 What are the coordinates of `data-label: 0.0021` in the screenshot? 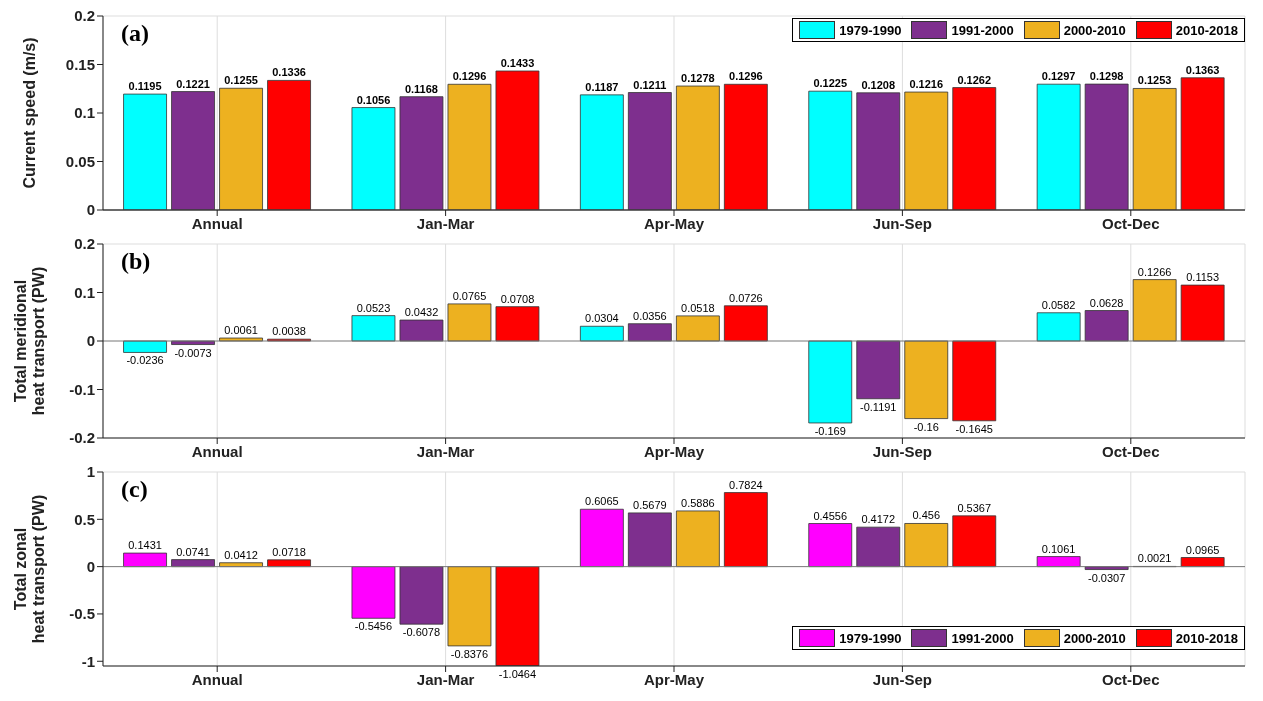 It's located at (1154, 558).